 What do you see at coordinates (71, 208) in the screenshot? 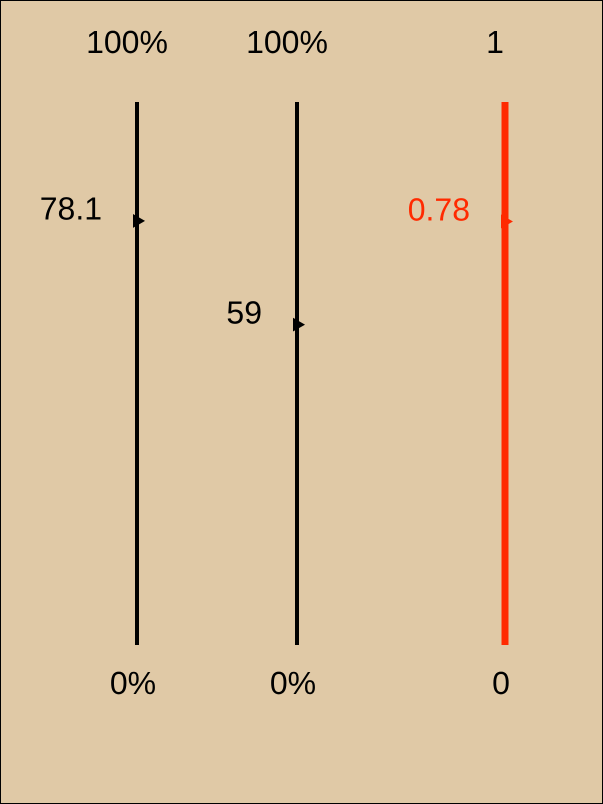
I see `data-label: 78.1` at bounding box center [71, 208].